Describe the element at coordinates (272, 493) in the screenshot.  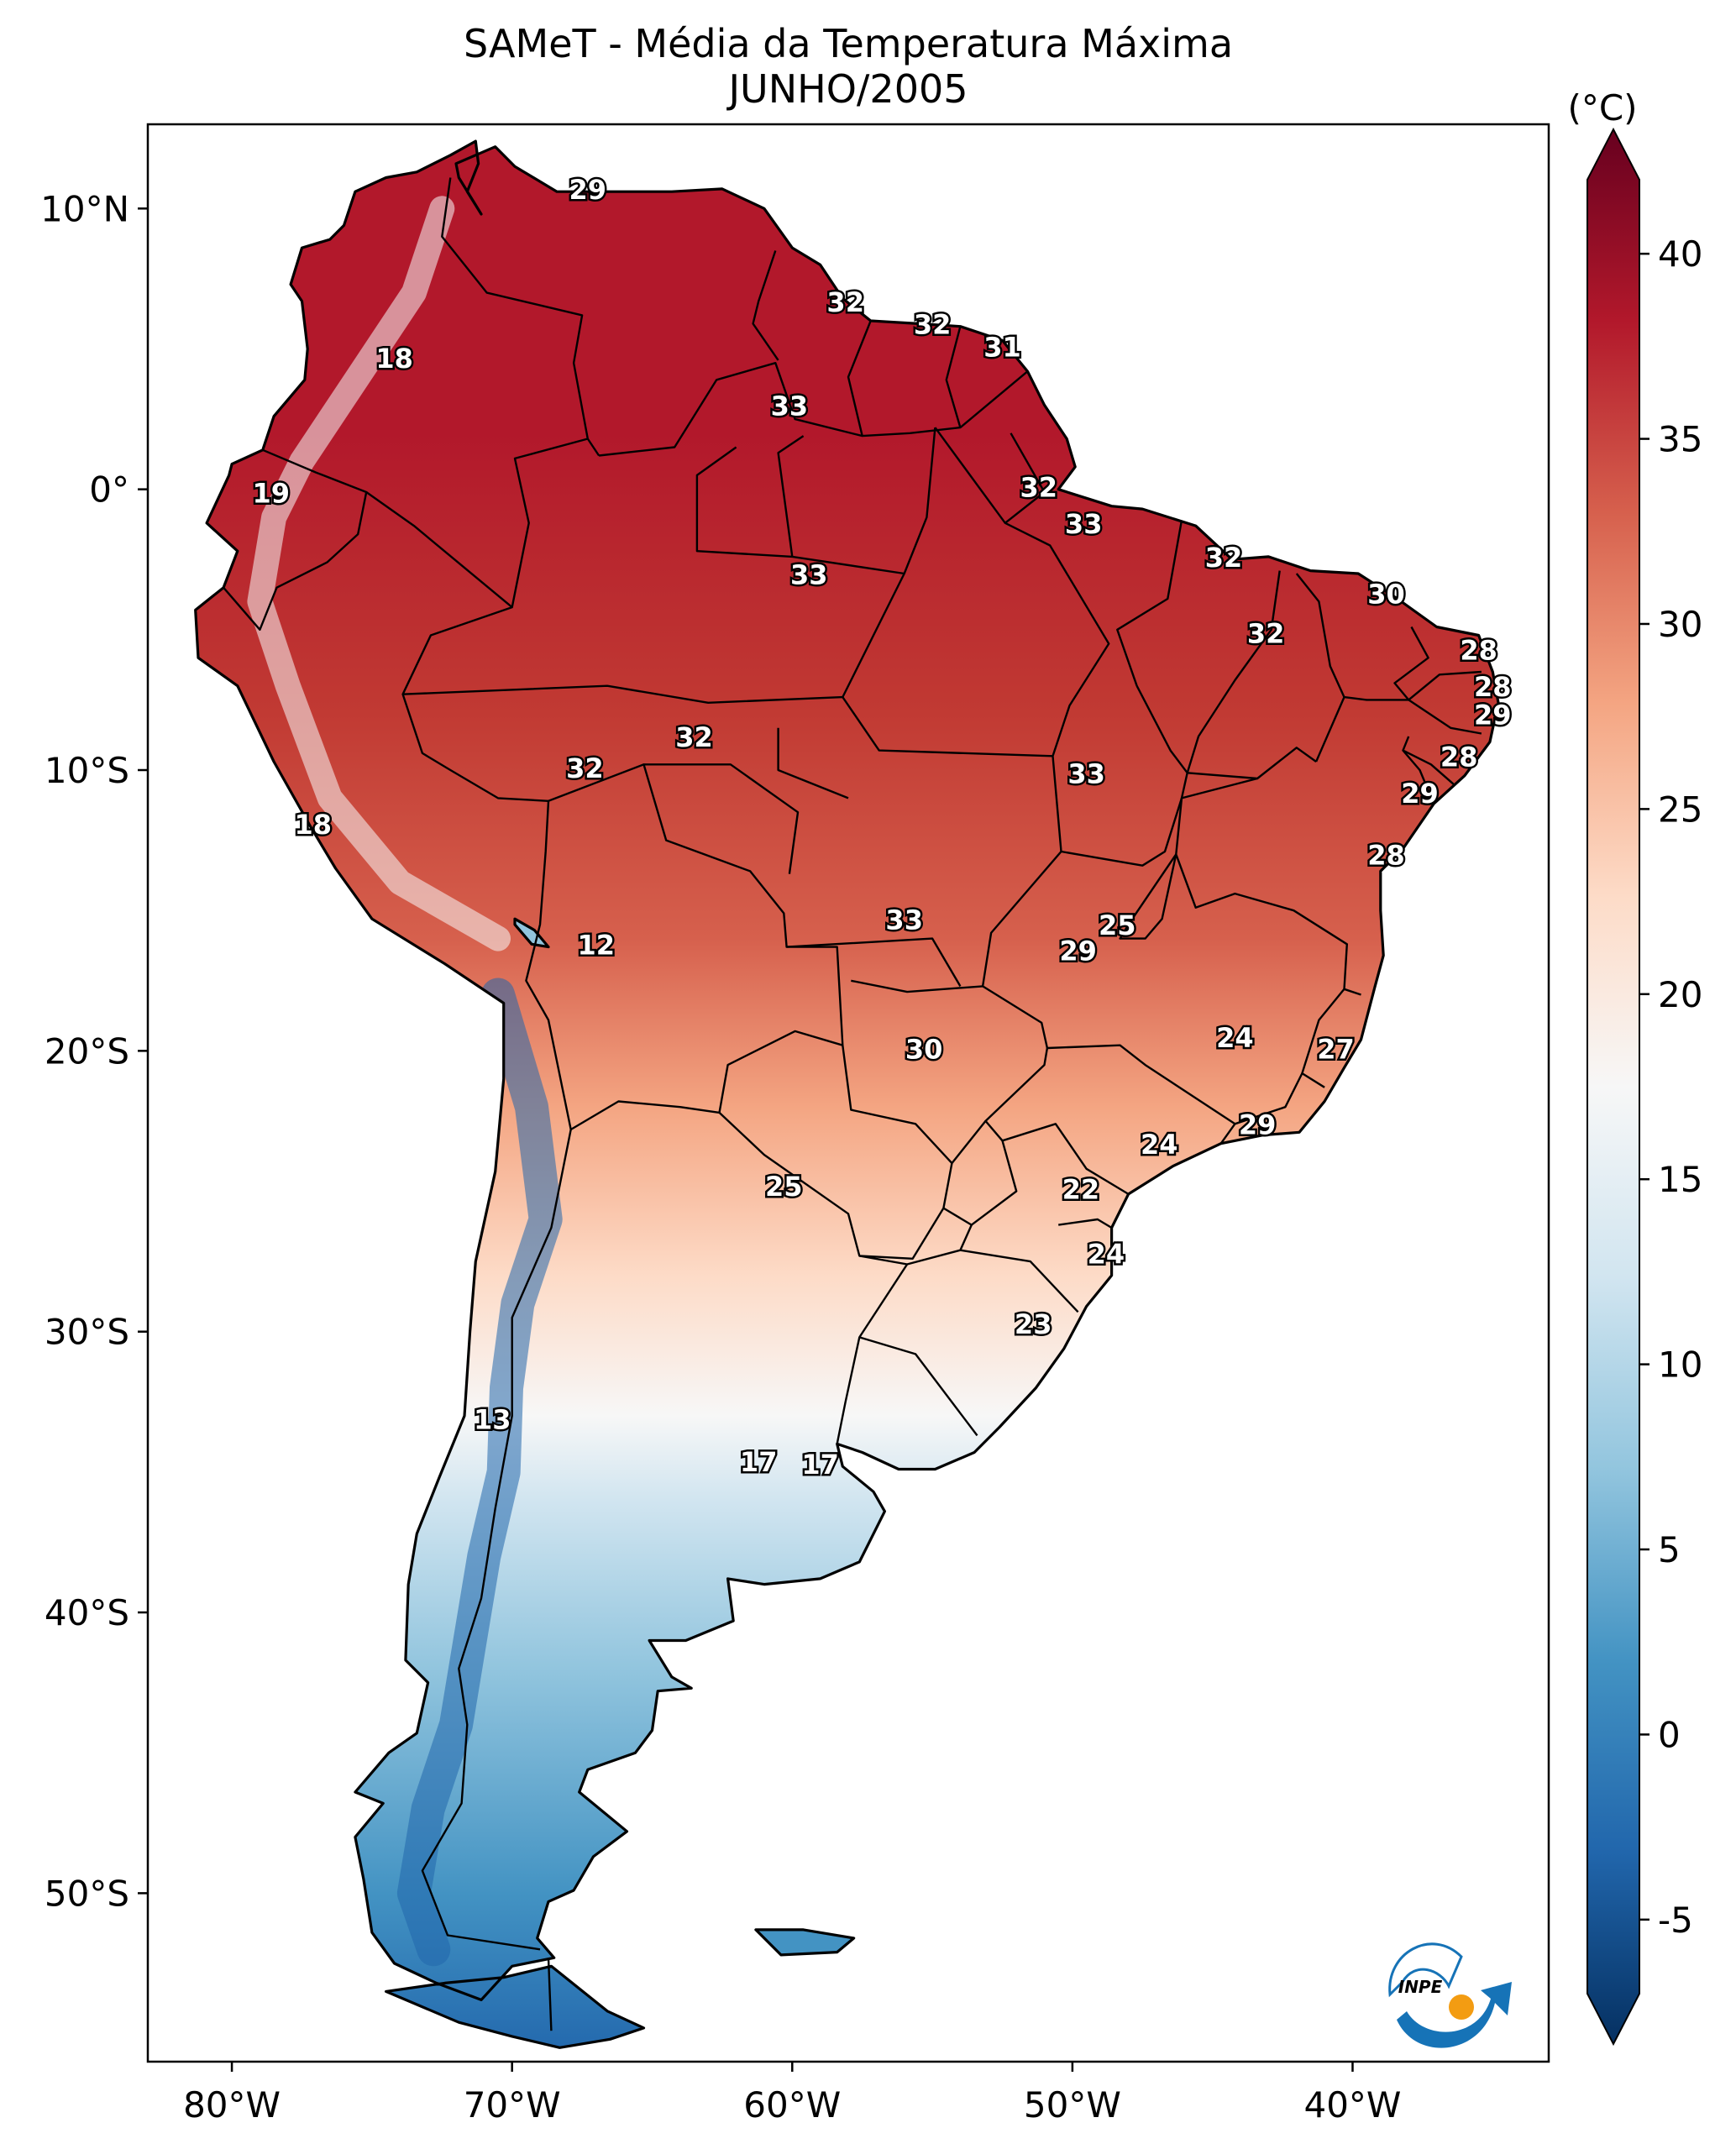
I see `temperature-label: 19` at that location.